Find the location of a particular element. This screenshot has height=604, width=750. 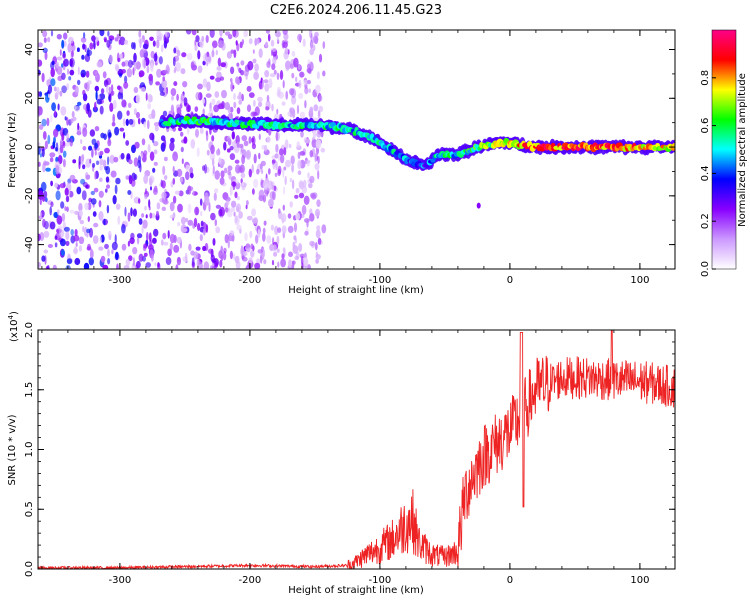

x-tick-label: -200 is located at coordinates (250, 580).